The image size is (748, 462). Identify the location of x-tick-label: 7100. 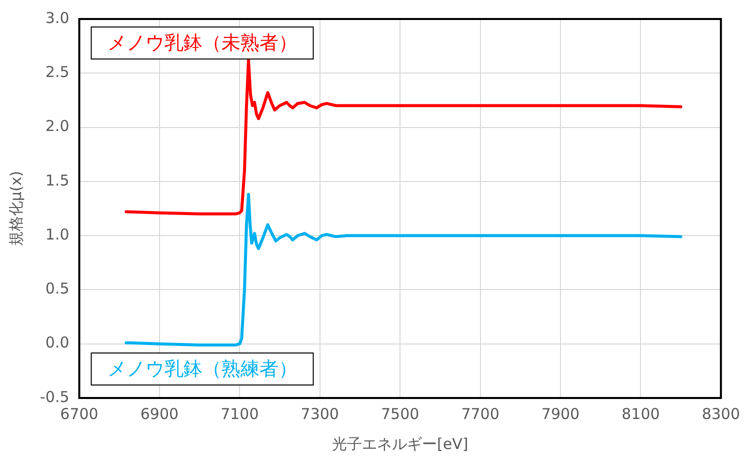
(239, 413).